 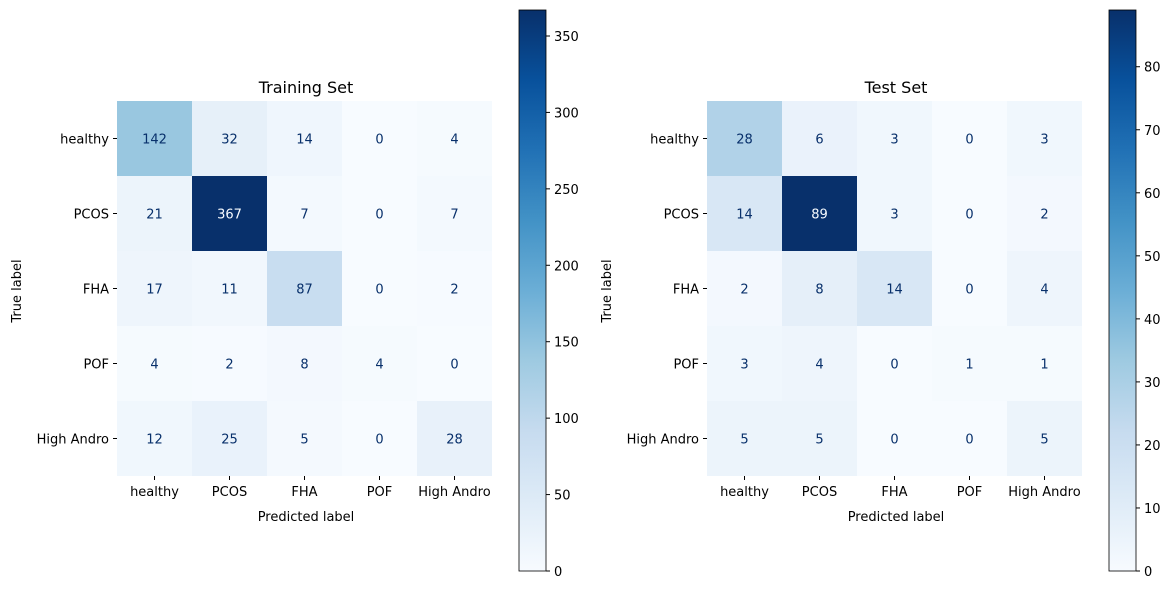 I want to click on cell-value-label: 367, so click(x=229, y=215).